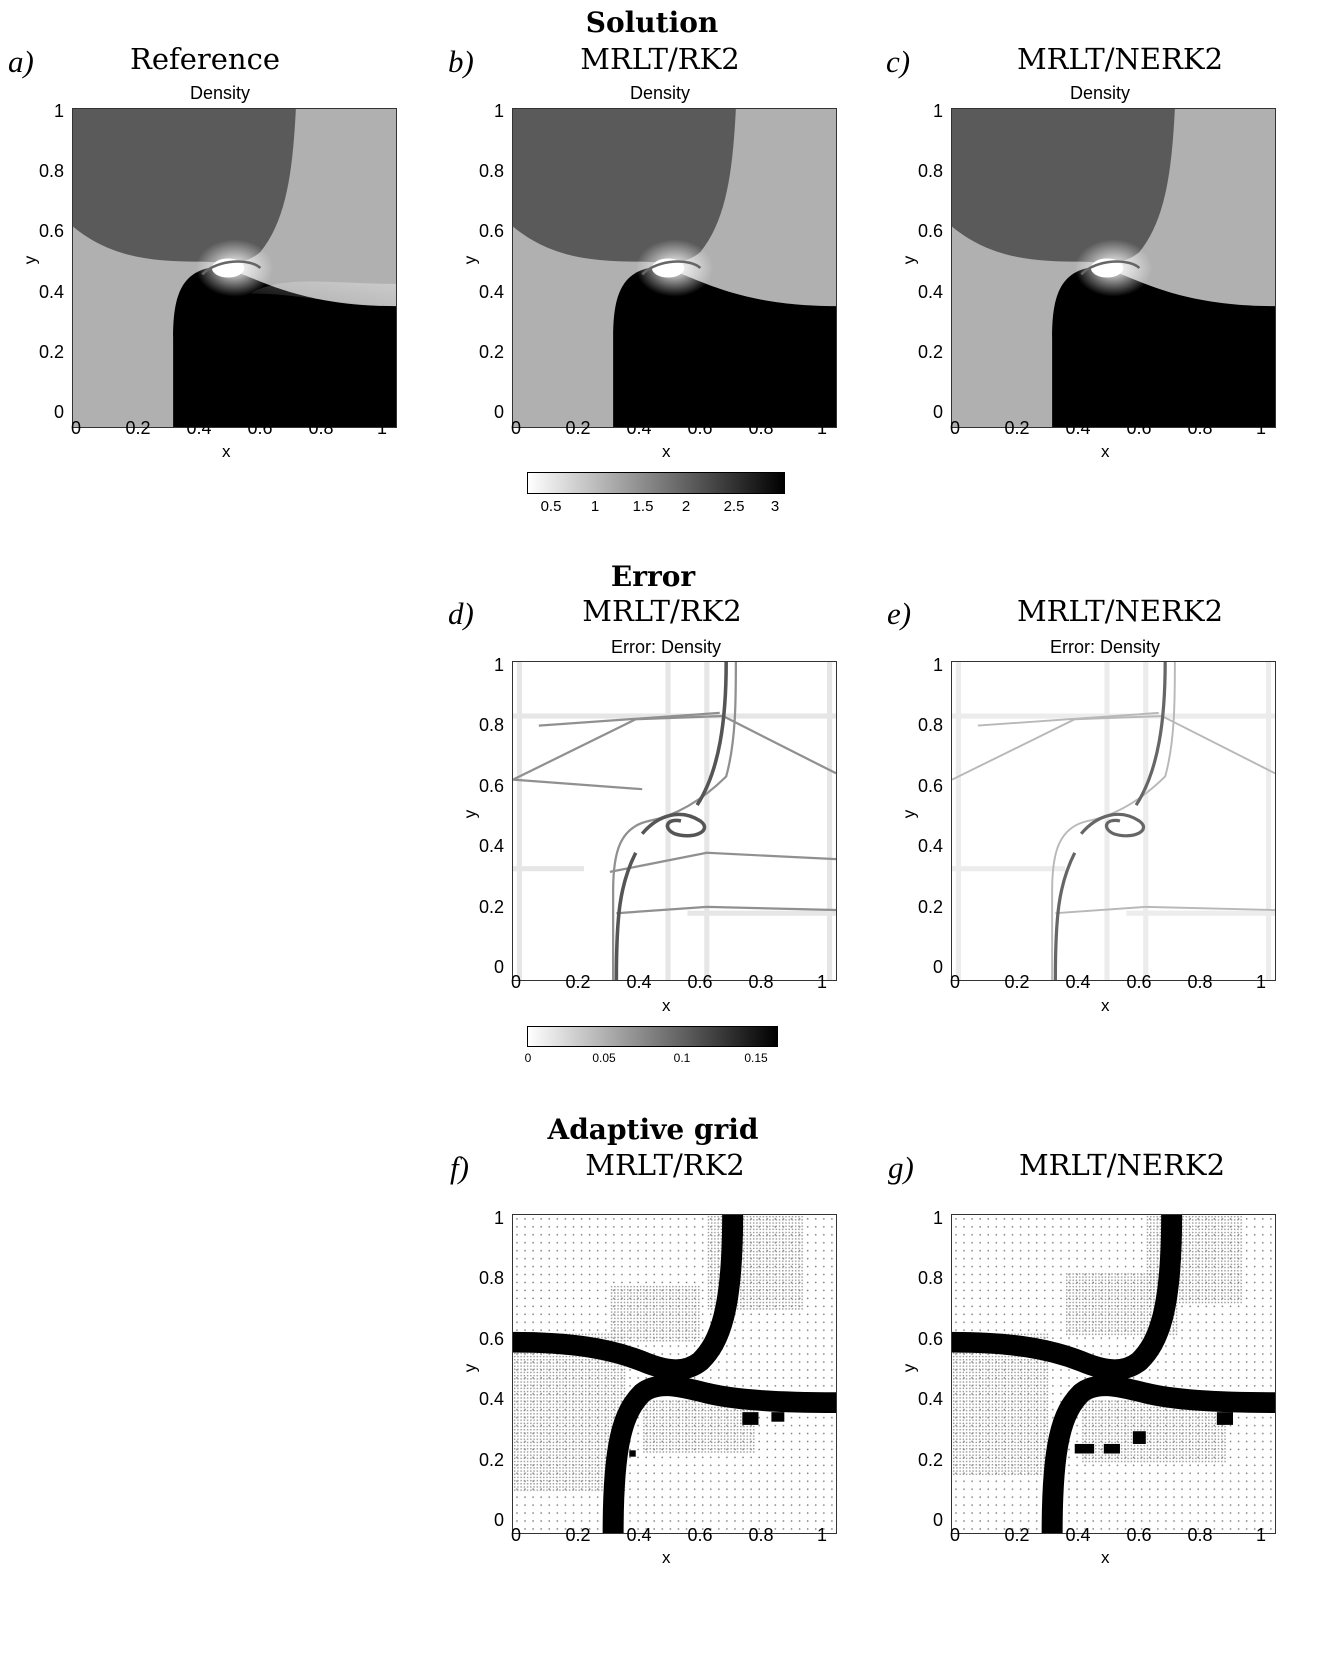  Describe the element at coordinates (756, 1058) in the screenshot. I see `colorbar-tick: 0.15` at that location.